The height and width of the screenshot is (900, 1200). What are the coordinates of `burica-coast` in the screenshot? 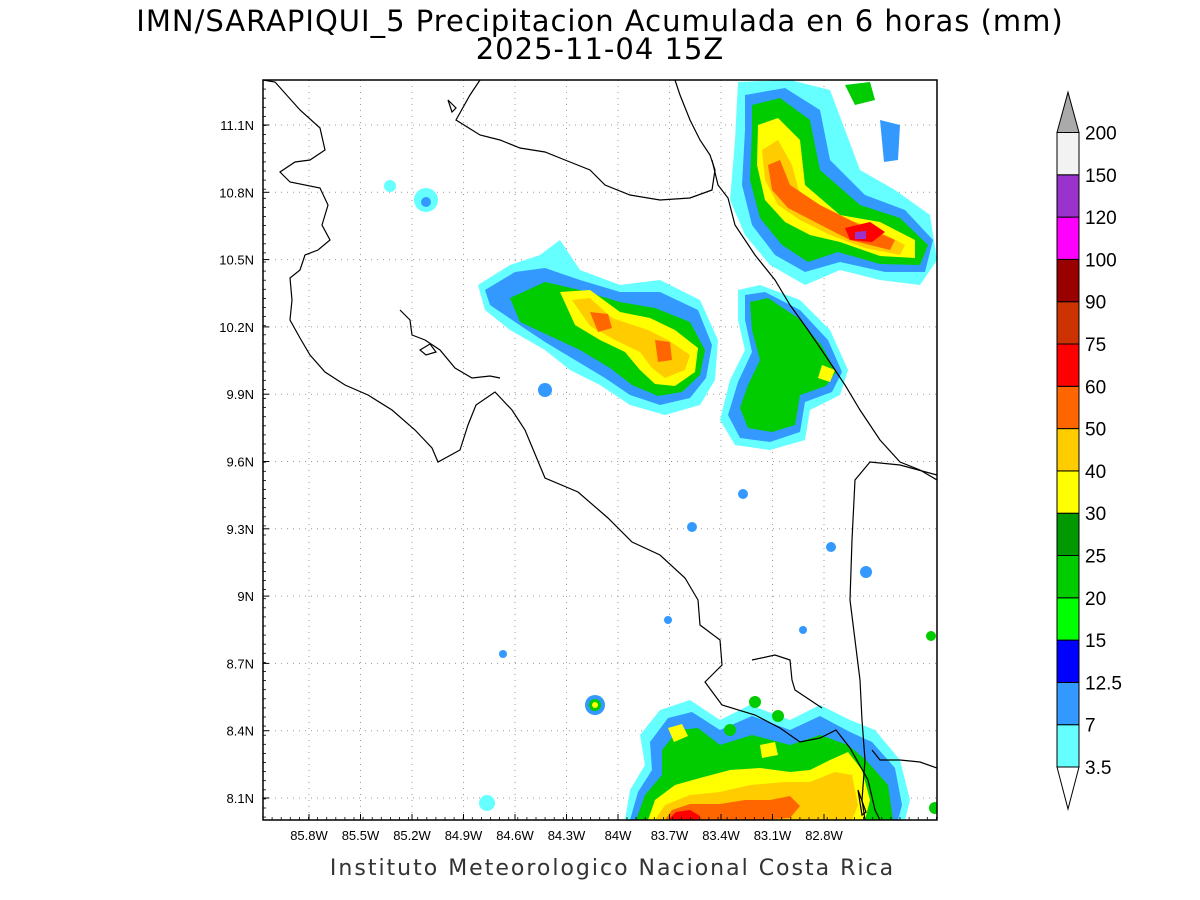 It's located at (904, 759).